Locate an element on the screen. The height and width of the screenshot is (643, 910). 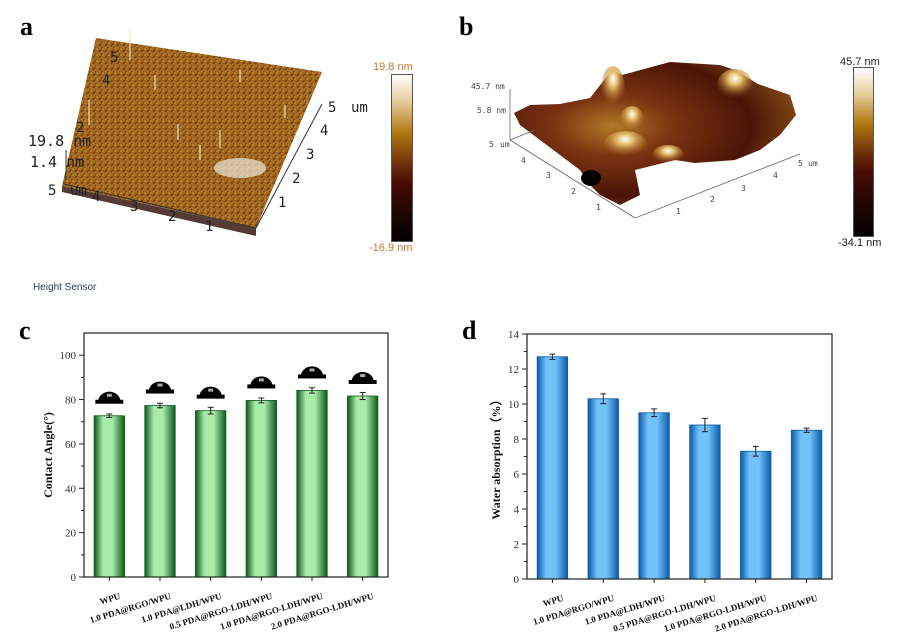
panel-letter-d: d is located at coordinates (469, 330).